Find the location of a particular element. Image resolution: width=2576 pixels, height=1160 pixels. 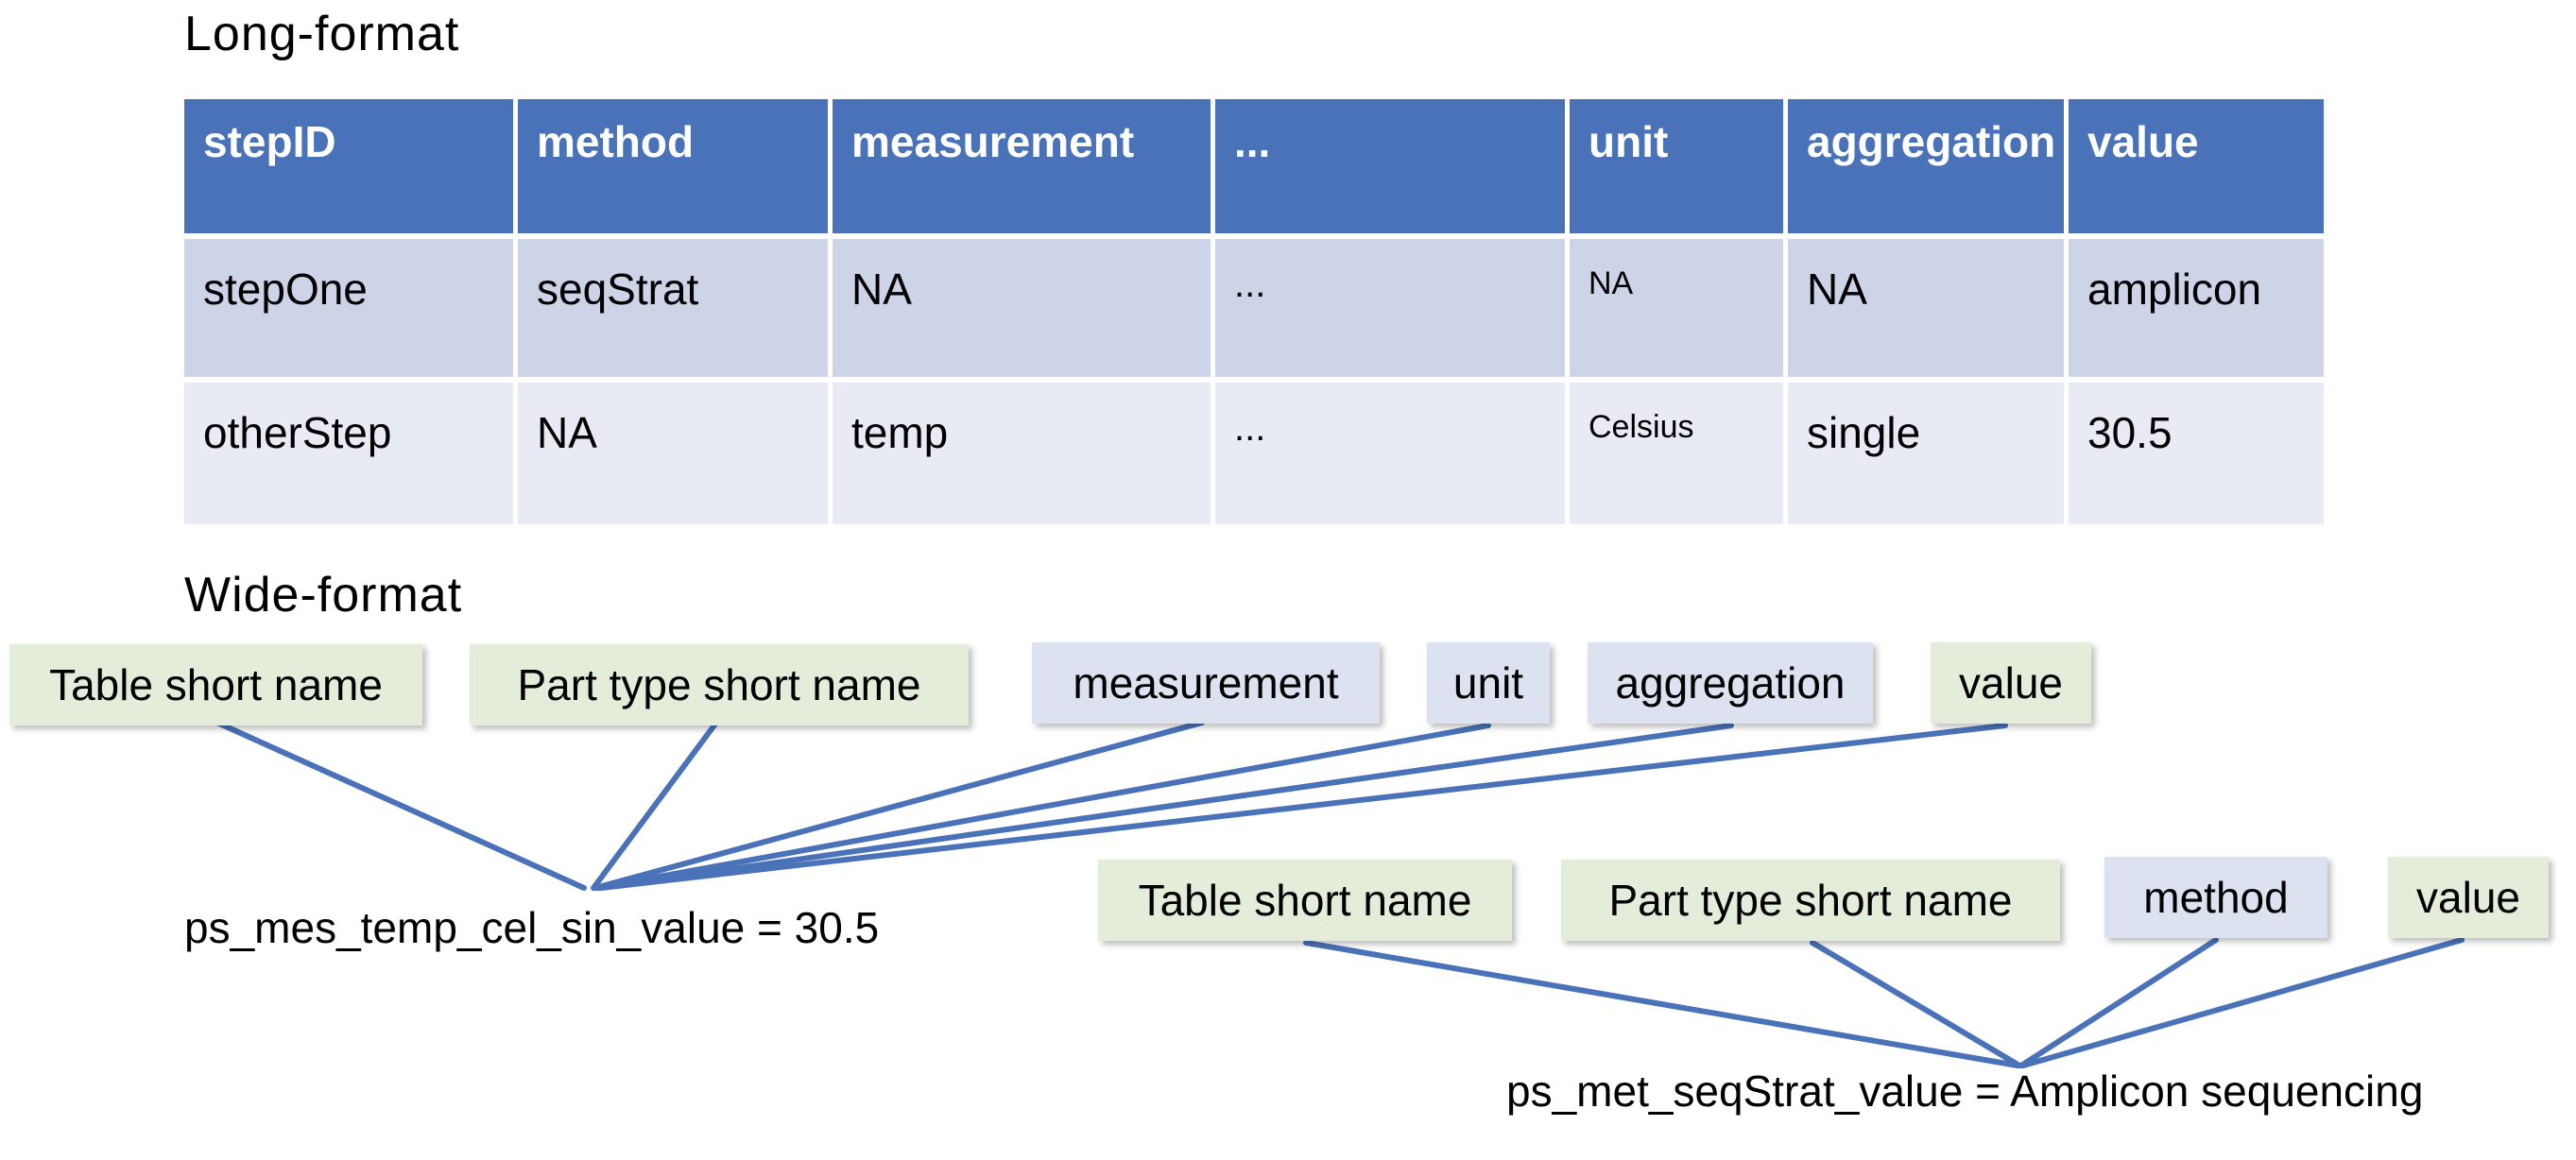

table-cell: 30.5 is located at coordinates (2196, 453).